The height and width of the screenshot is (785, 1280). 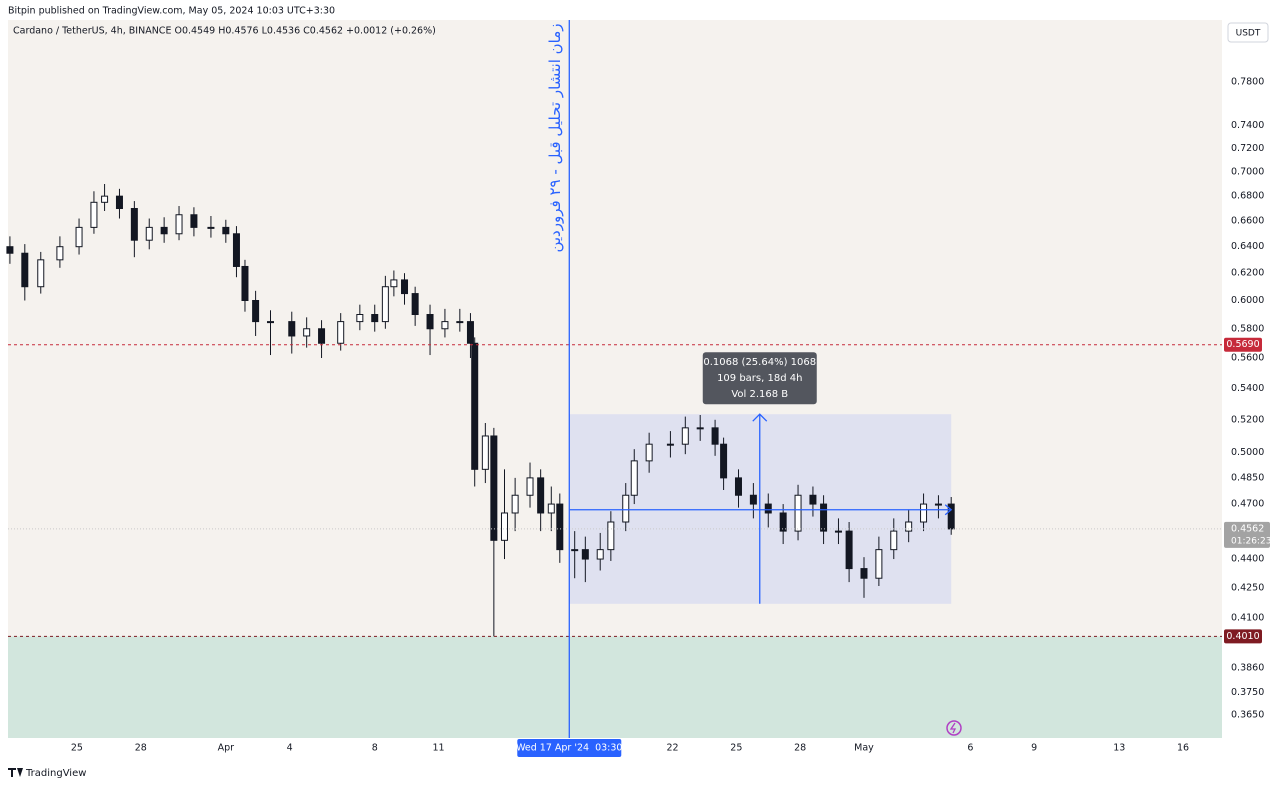 What do you see at coordinates (760, 417) in the screenshot?
I see `measure-arrow-head` at bounding box center [760, 417].